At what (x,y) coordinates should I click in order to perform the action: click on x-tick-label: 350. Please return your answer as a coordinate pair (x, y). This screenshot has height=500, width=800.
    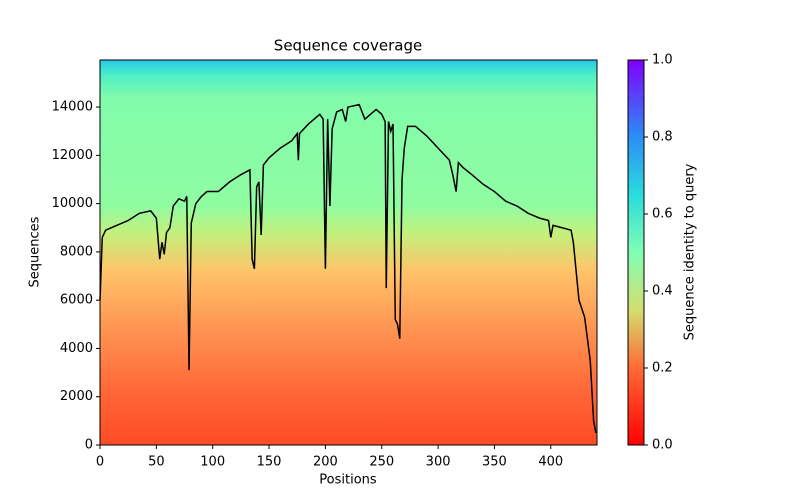
    Looking at the image, I should click on (494, 462).